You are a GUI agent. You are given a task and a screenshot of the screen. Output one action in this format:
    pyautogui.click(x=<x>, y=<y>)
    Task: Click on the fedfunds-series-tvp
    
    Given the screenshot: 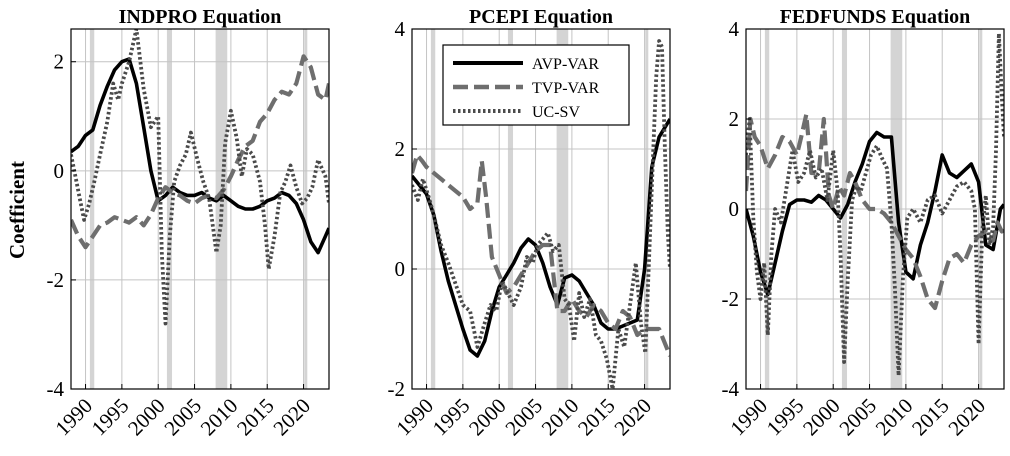 What is the action you would take?
    pyautogui.click(x=875, y=211)
    